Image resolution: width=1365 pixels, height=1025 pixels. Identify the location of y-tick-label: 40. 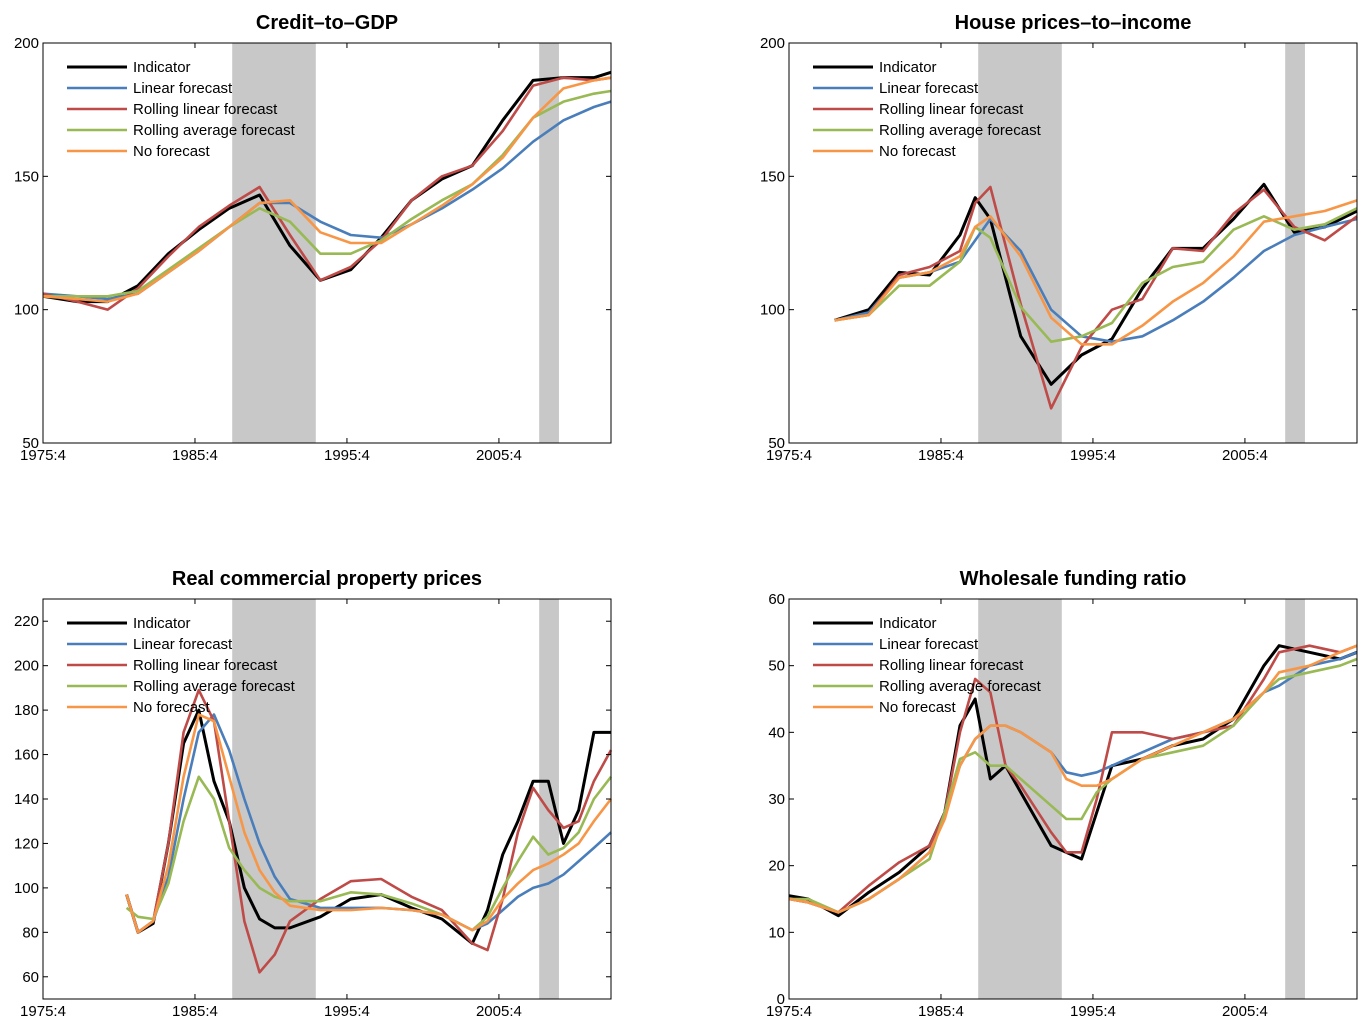
(776, 732).